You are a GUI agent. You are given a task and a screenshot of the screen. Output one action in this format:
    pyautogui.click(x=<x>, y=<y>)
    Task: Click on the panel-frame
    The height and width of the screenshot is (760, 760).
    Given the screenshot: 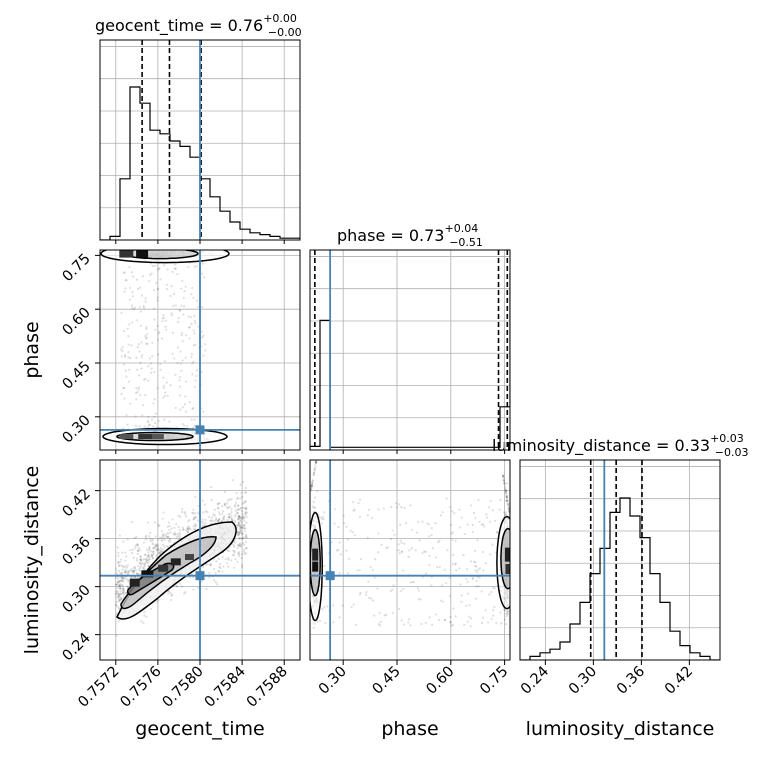 What is the action you would take?
    pyautogui.click(x=620, y=560)
    